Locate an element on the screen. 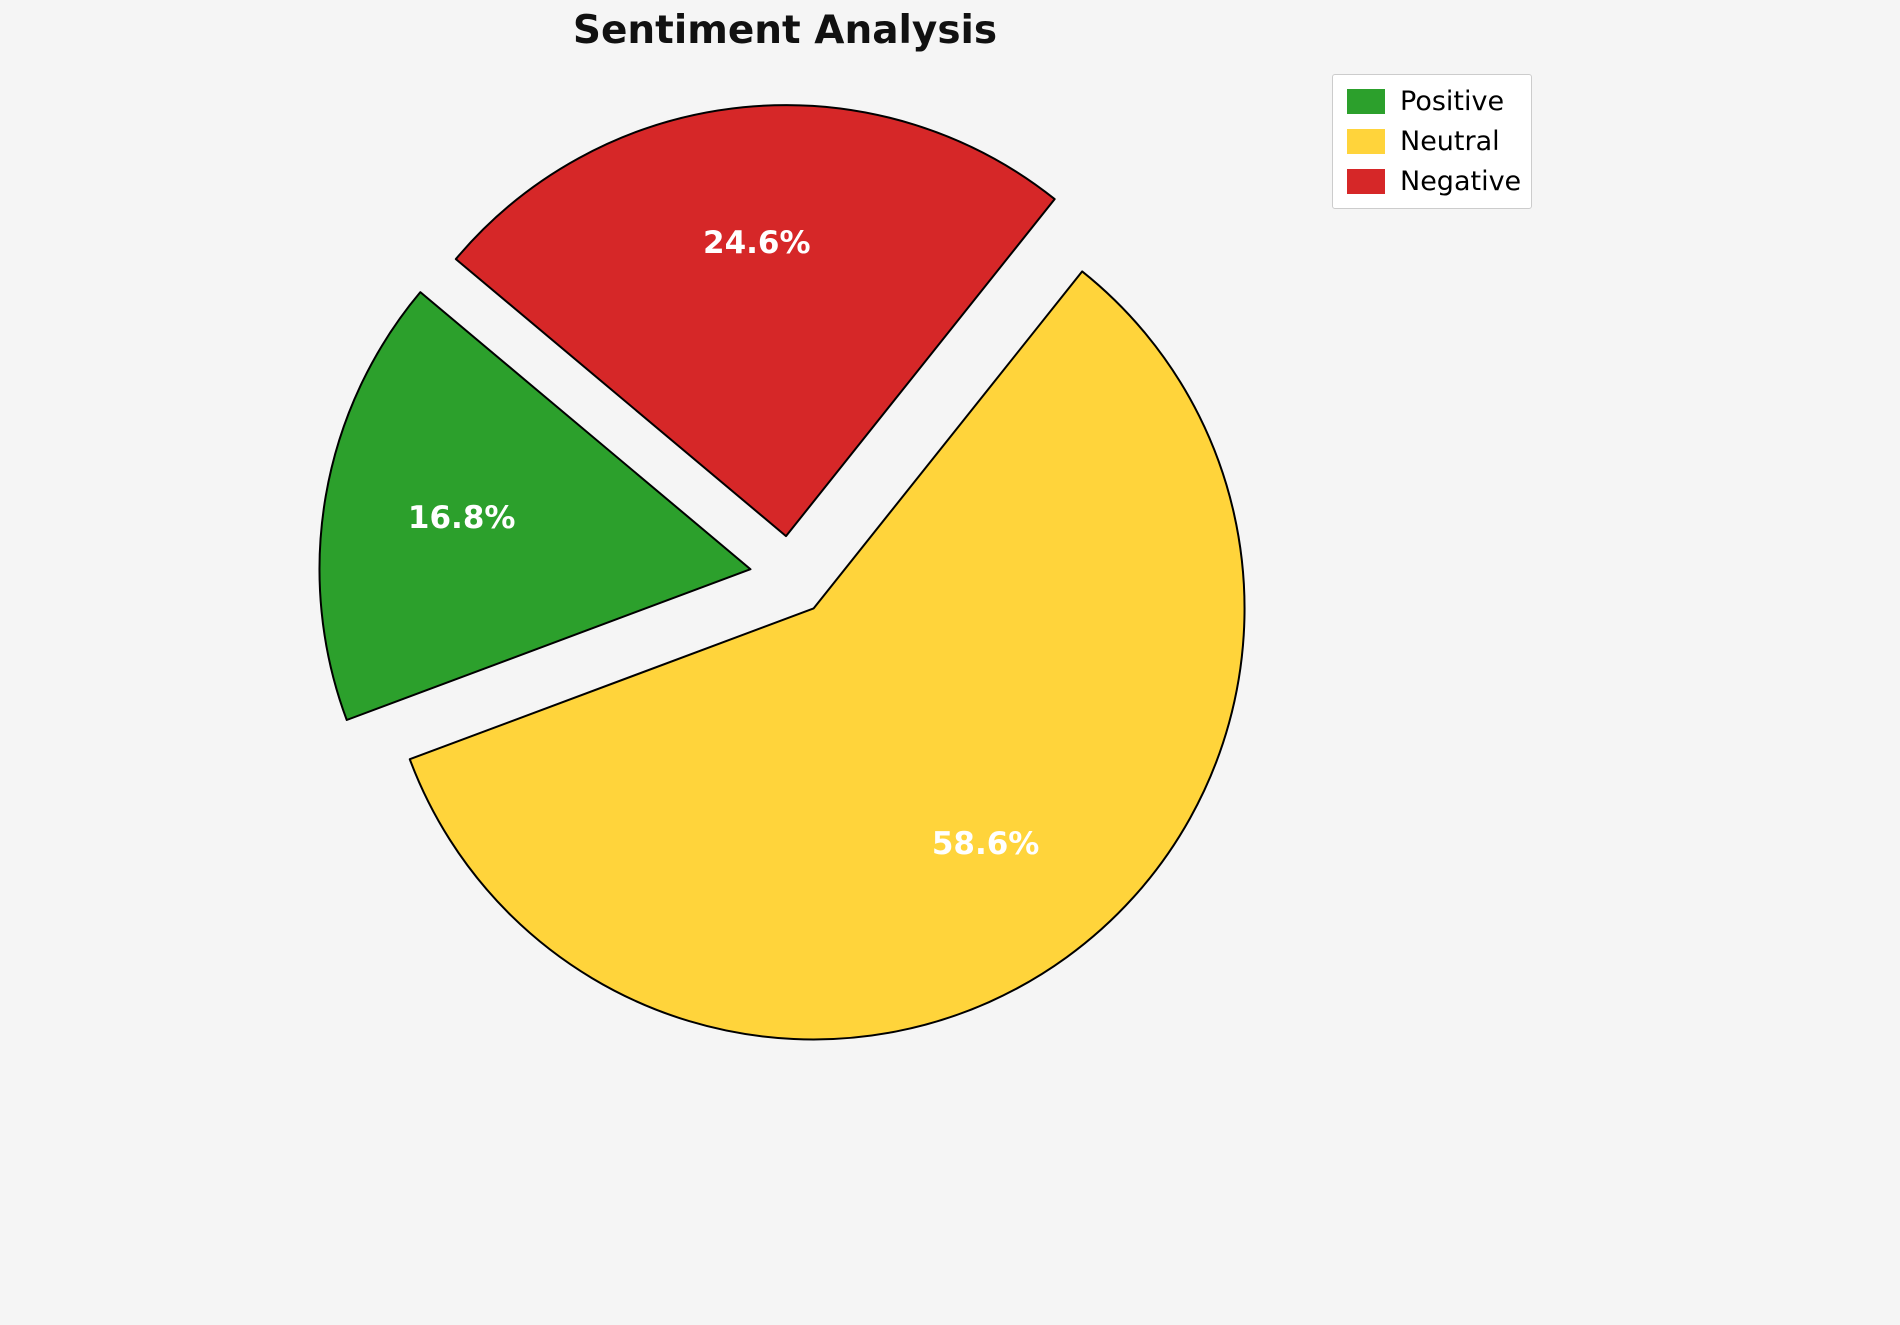  legend: Positive Neutral Negative is located at coordinates (1432, 141).